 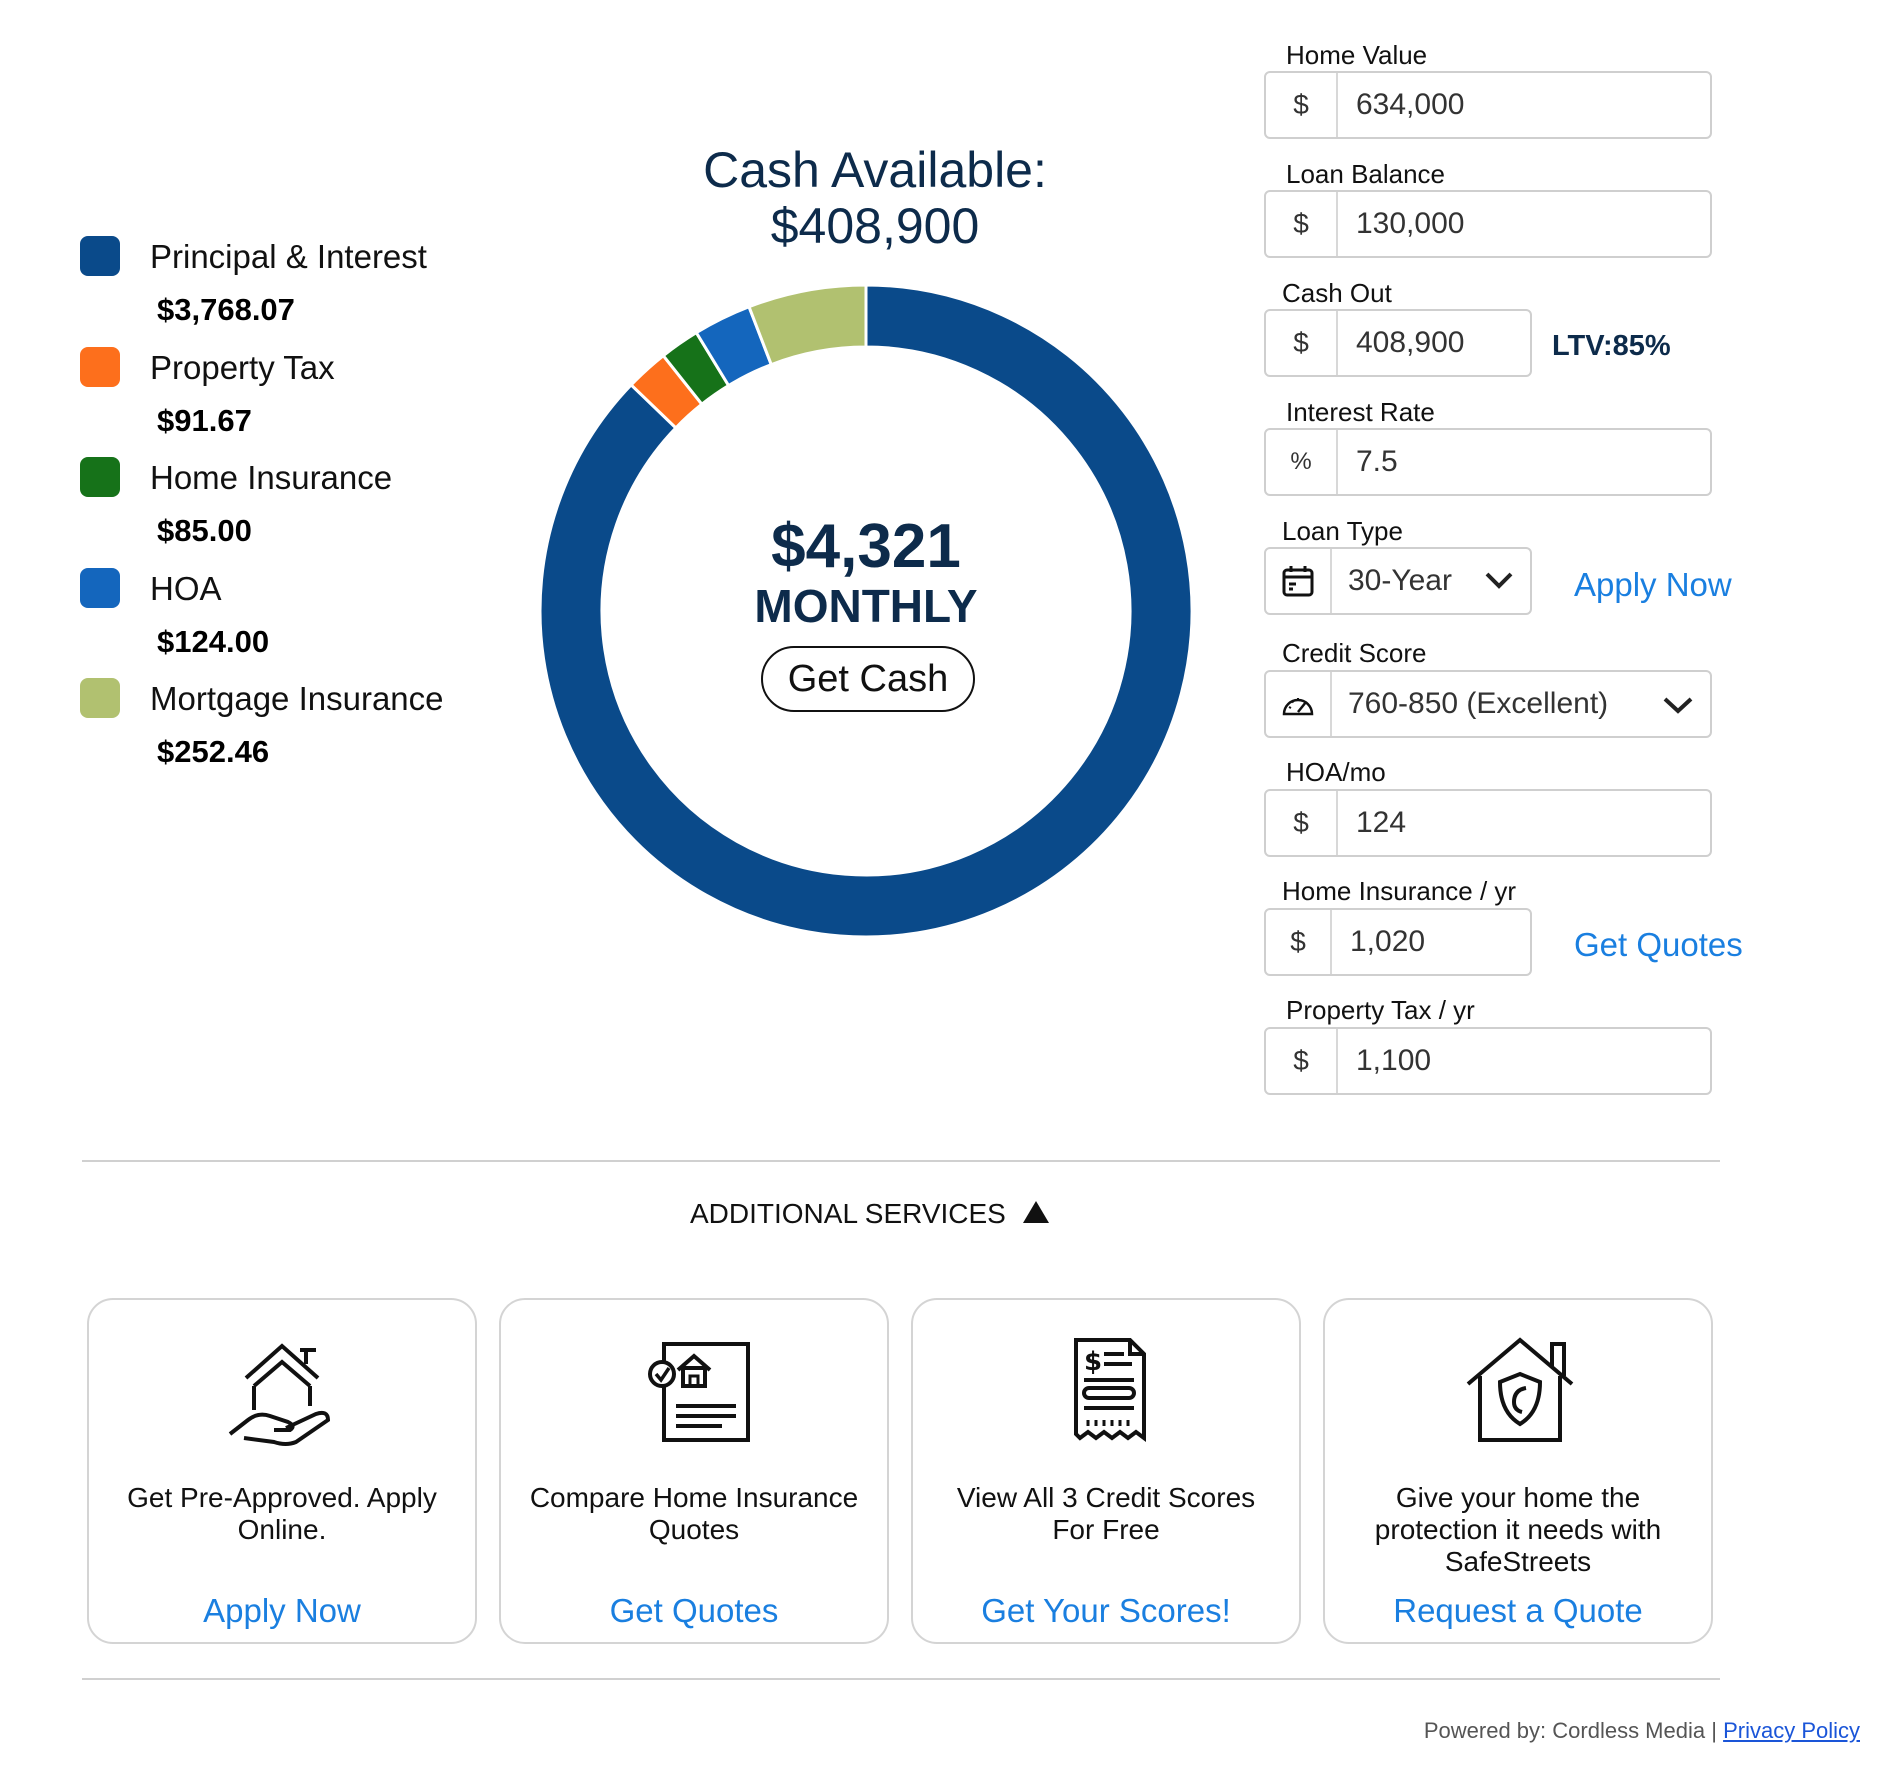 What do you see at coordinates (866, 606) in the screenshot?
I see `monthly-label: MONTHLY` at bounding box center [866, 606].